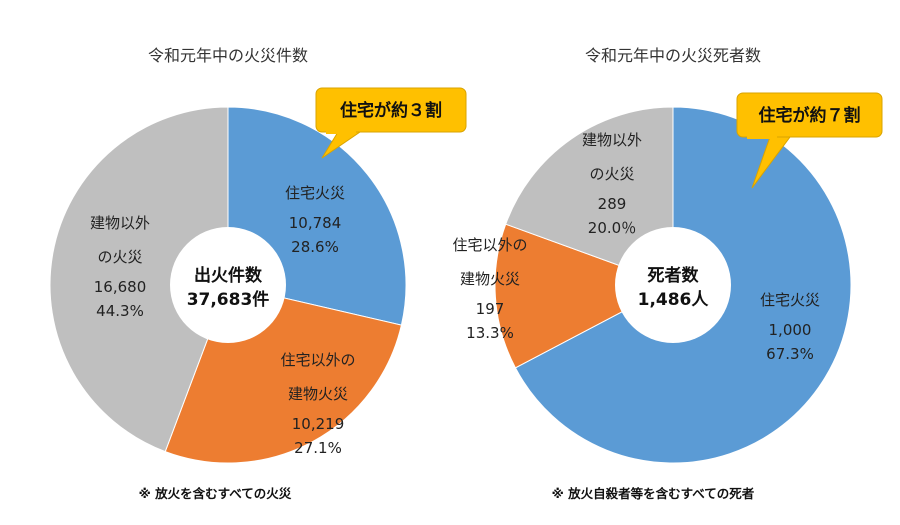 This screenshot has height=525, width=900. What do you see at coordinates (612, 204) in the screenshot?
I see `slice-value-label: 289` at bounding box center [612, 204].